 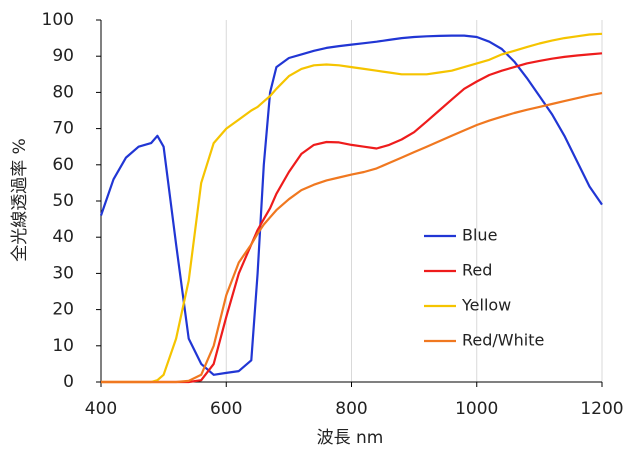 What do you see at coordinates (68, 382) in the screenshot?
I see `y-tick-label: 0` at bounding box center [68, 382].